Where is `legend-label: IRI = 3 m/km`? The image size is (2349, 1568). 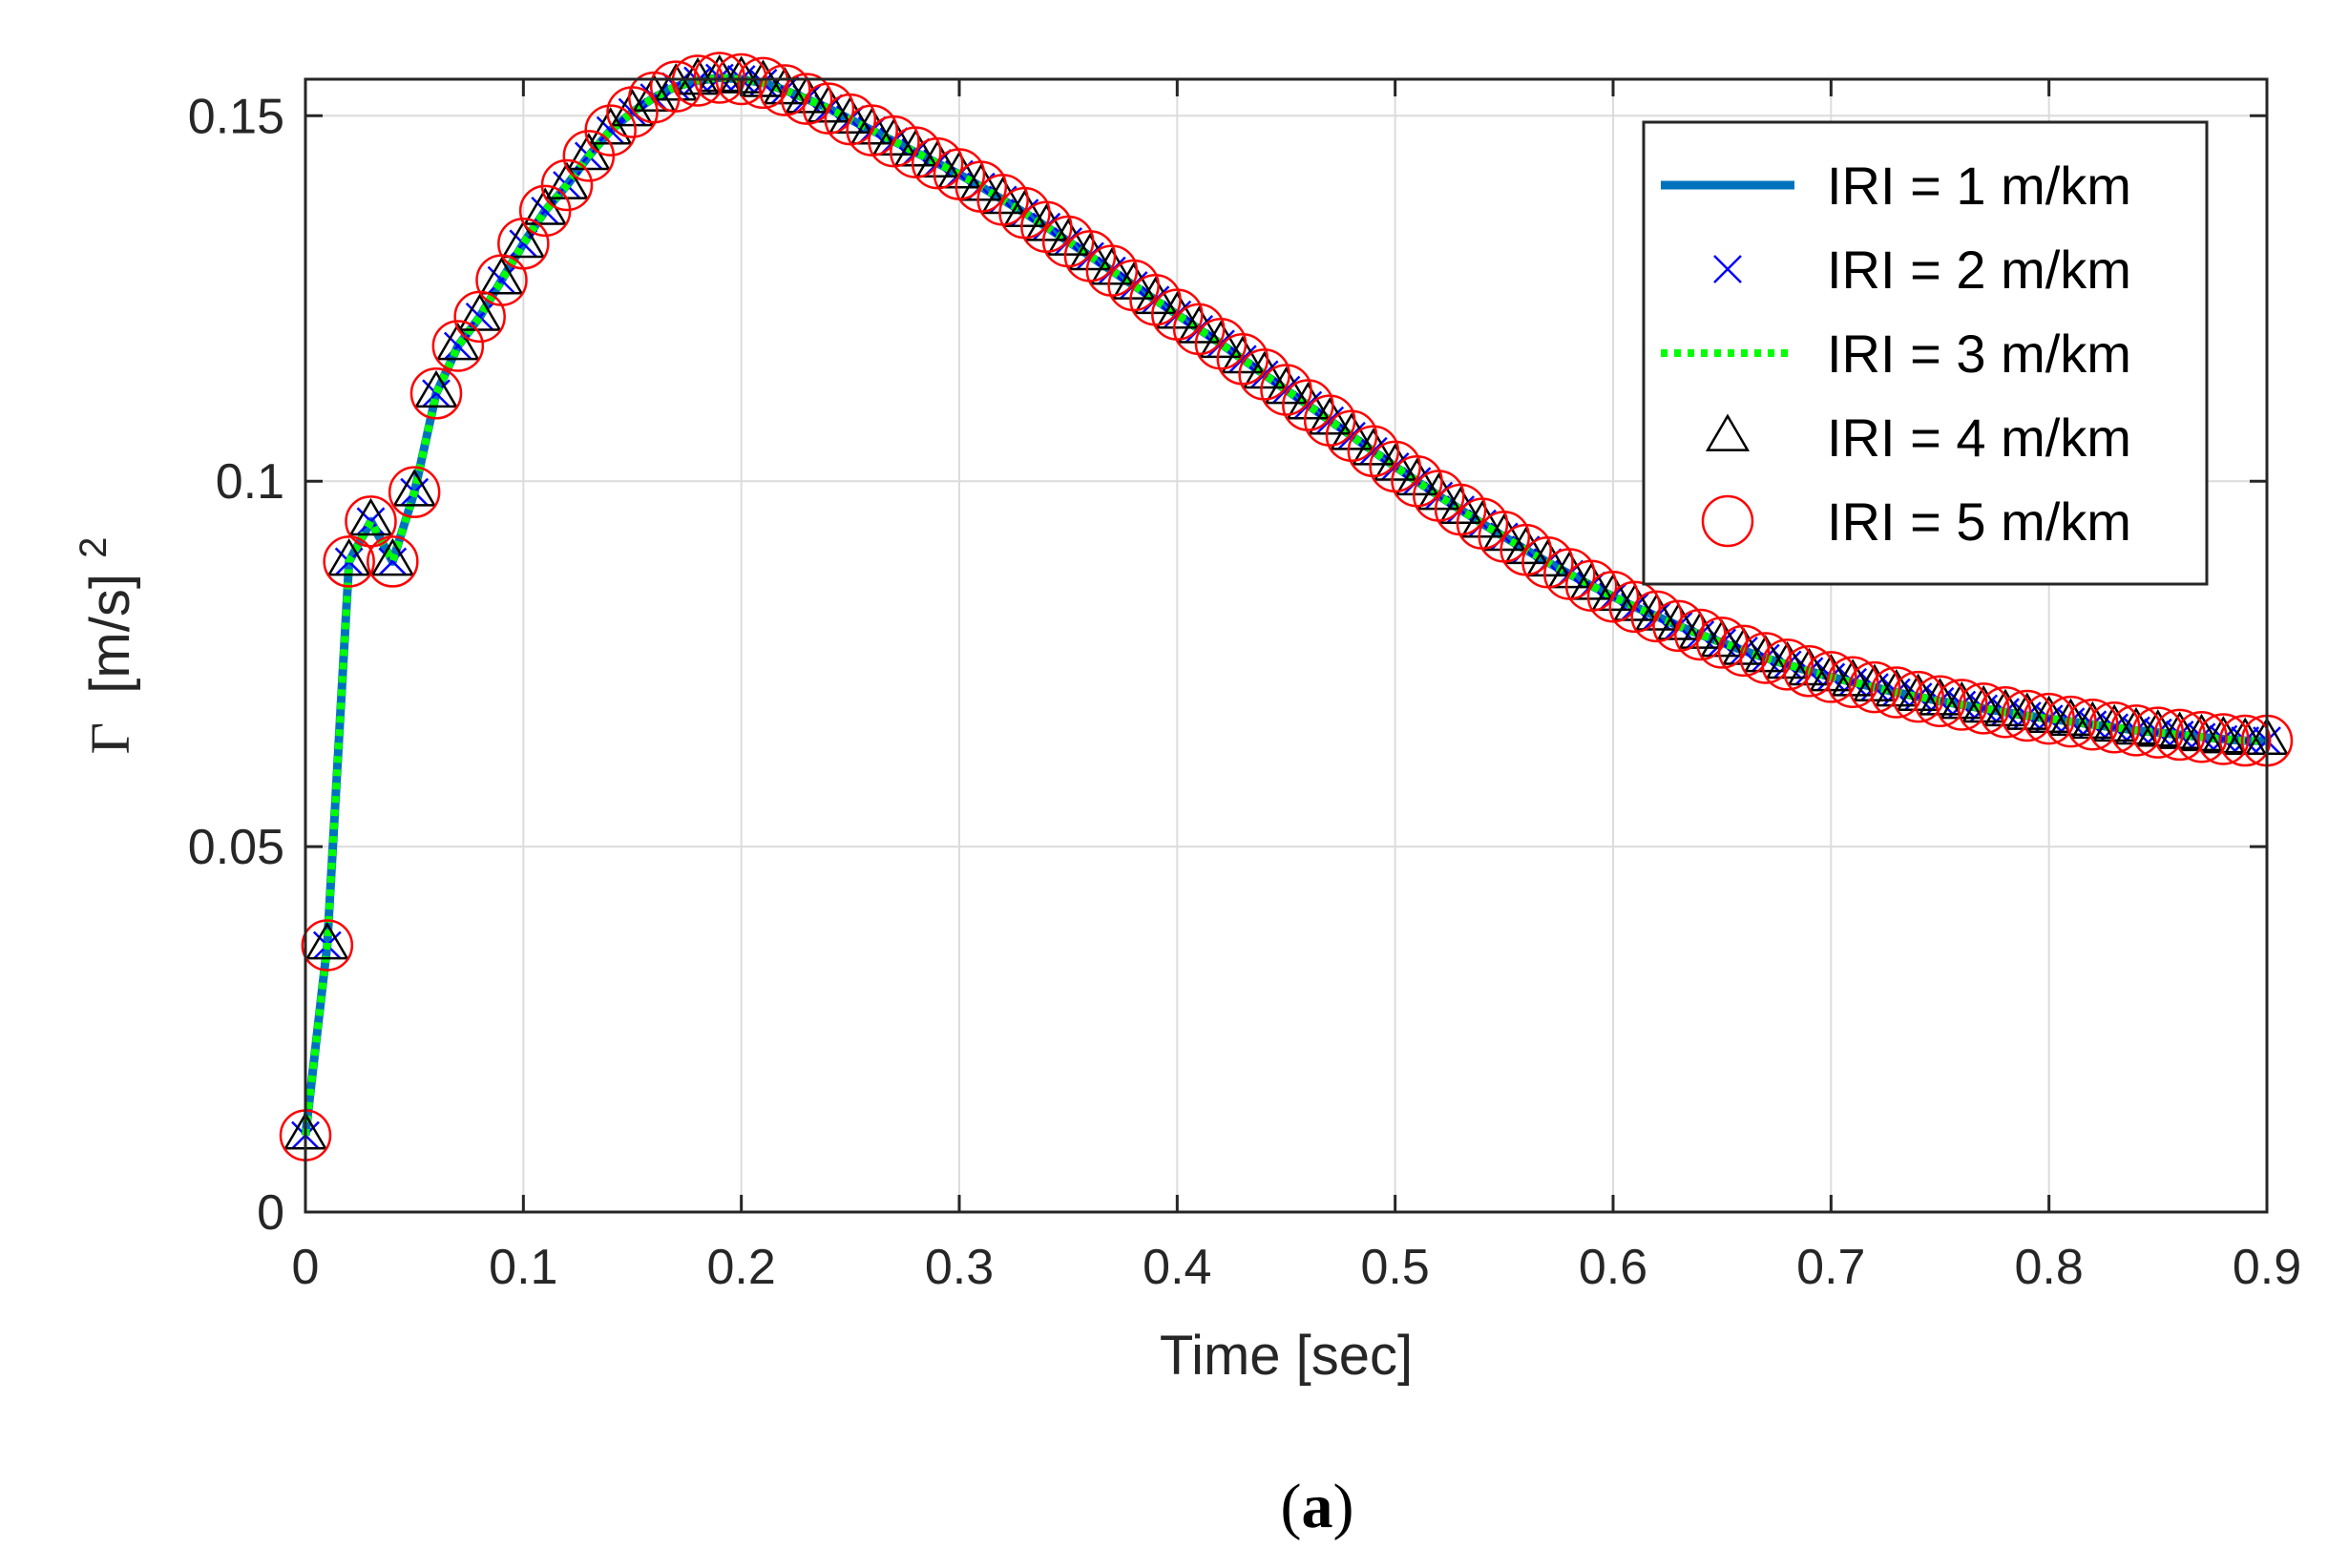 legend-label: IRI = 3 m/km is located at coordinates (1979, 354).